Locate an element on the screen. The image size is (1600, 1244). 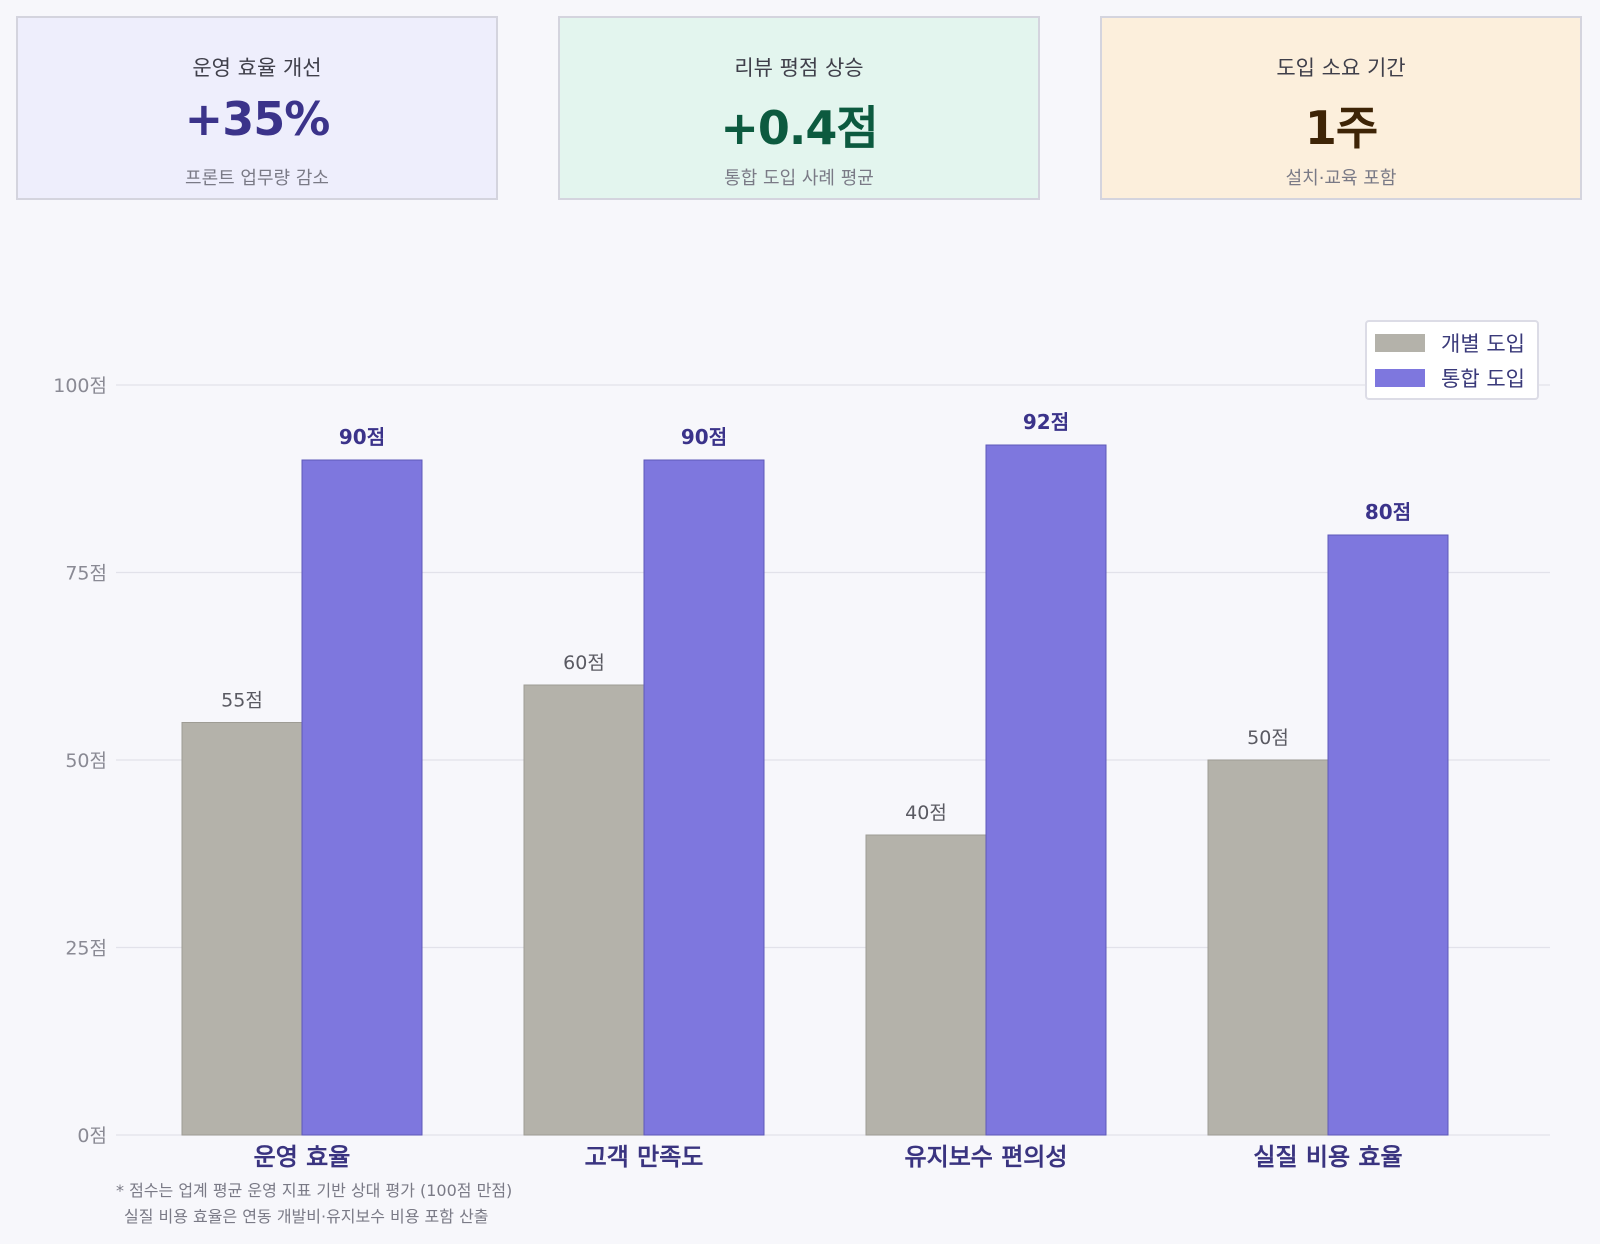
data-label: 40점 is located at coordinates (926, 813).